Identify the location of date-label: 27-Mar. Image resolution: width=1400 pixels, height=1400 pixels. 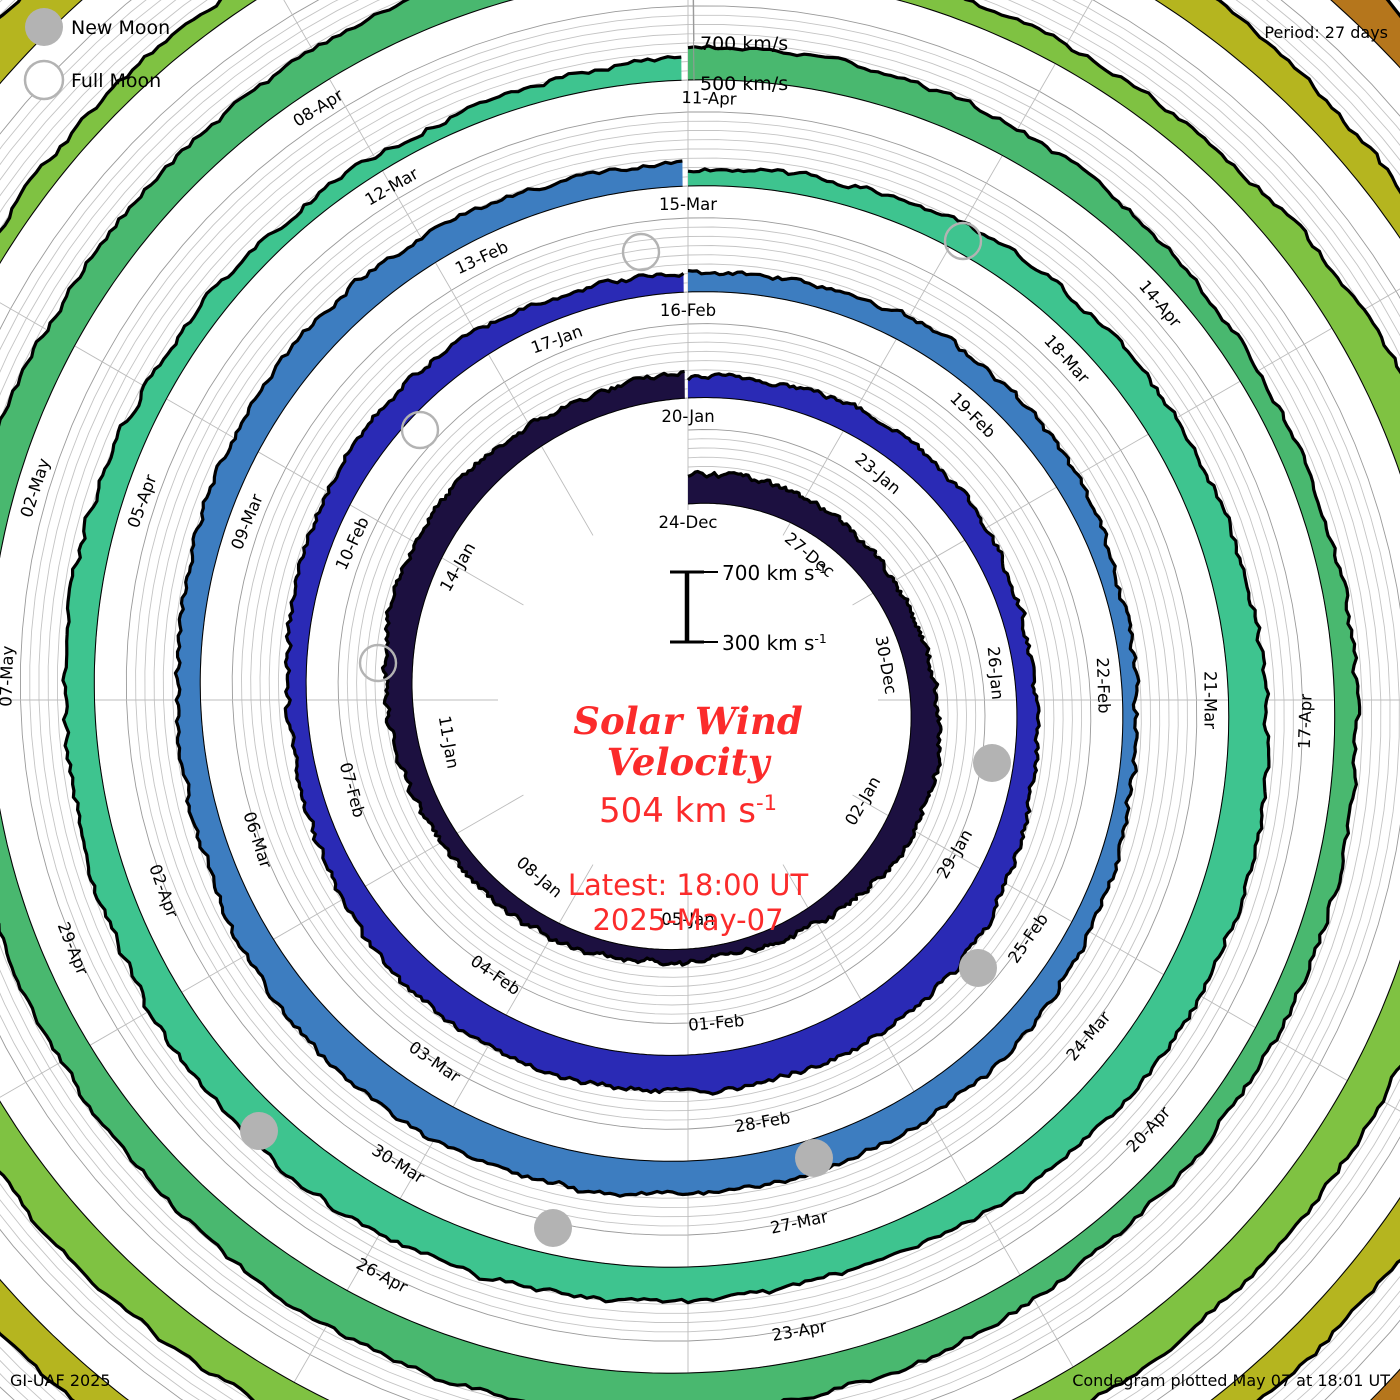
(799, 1222).